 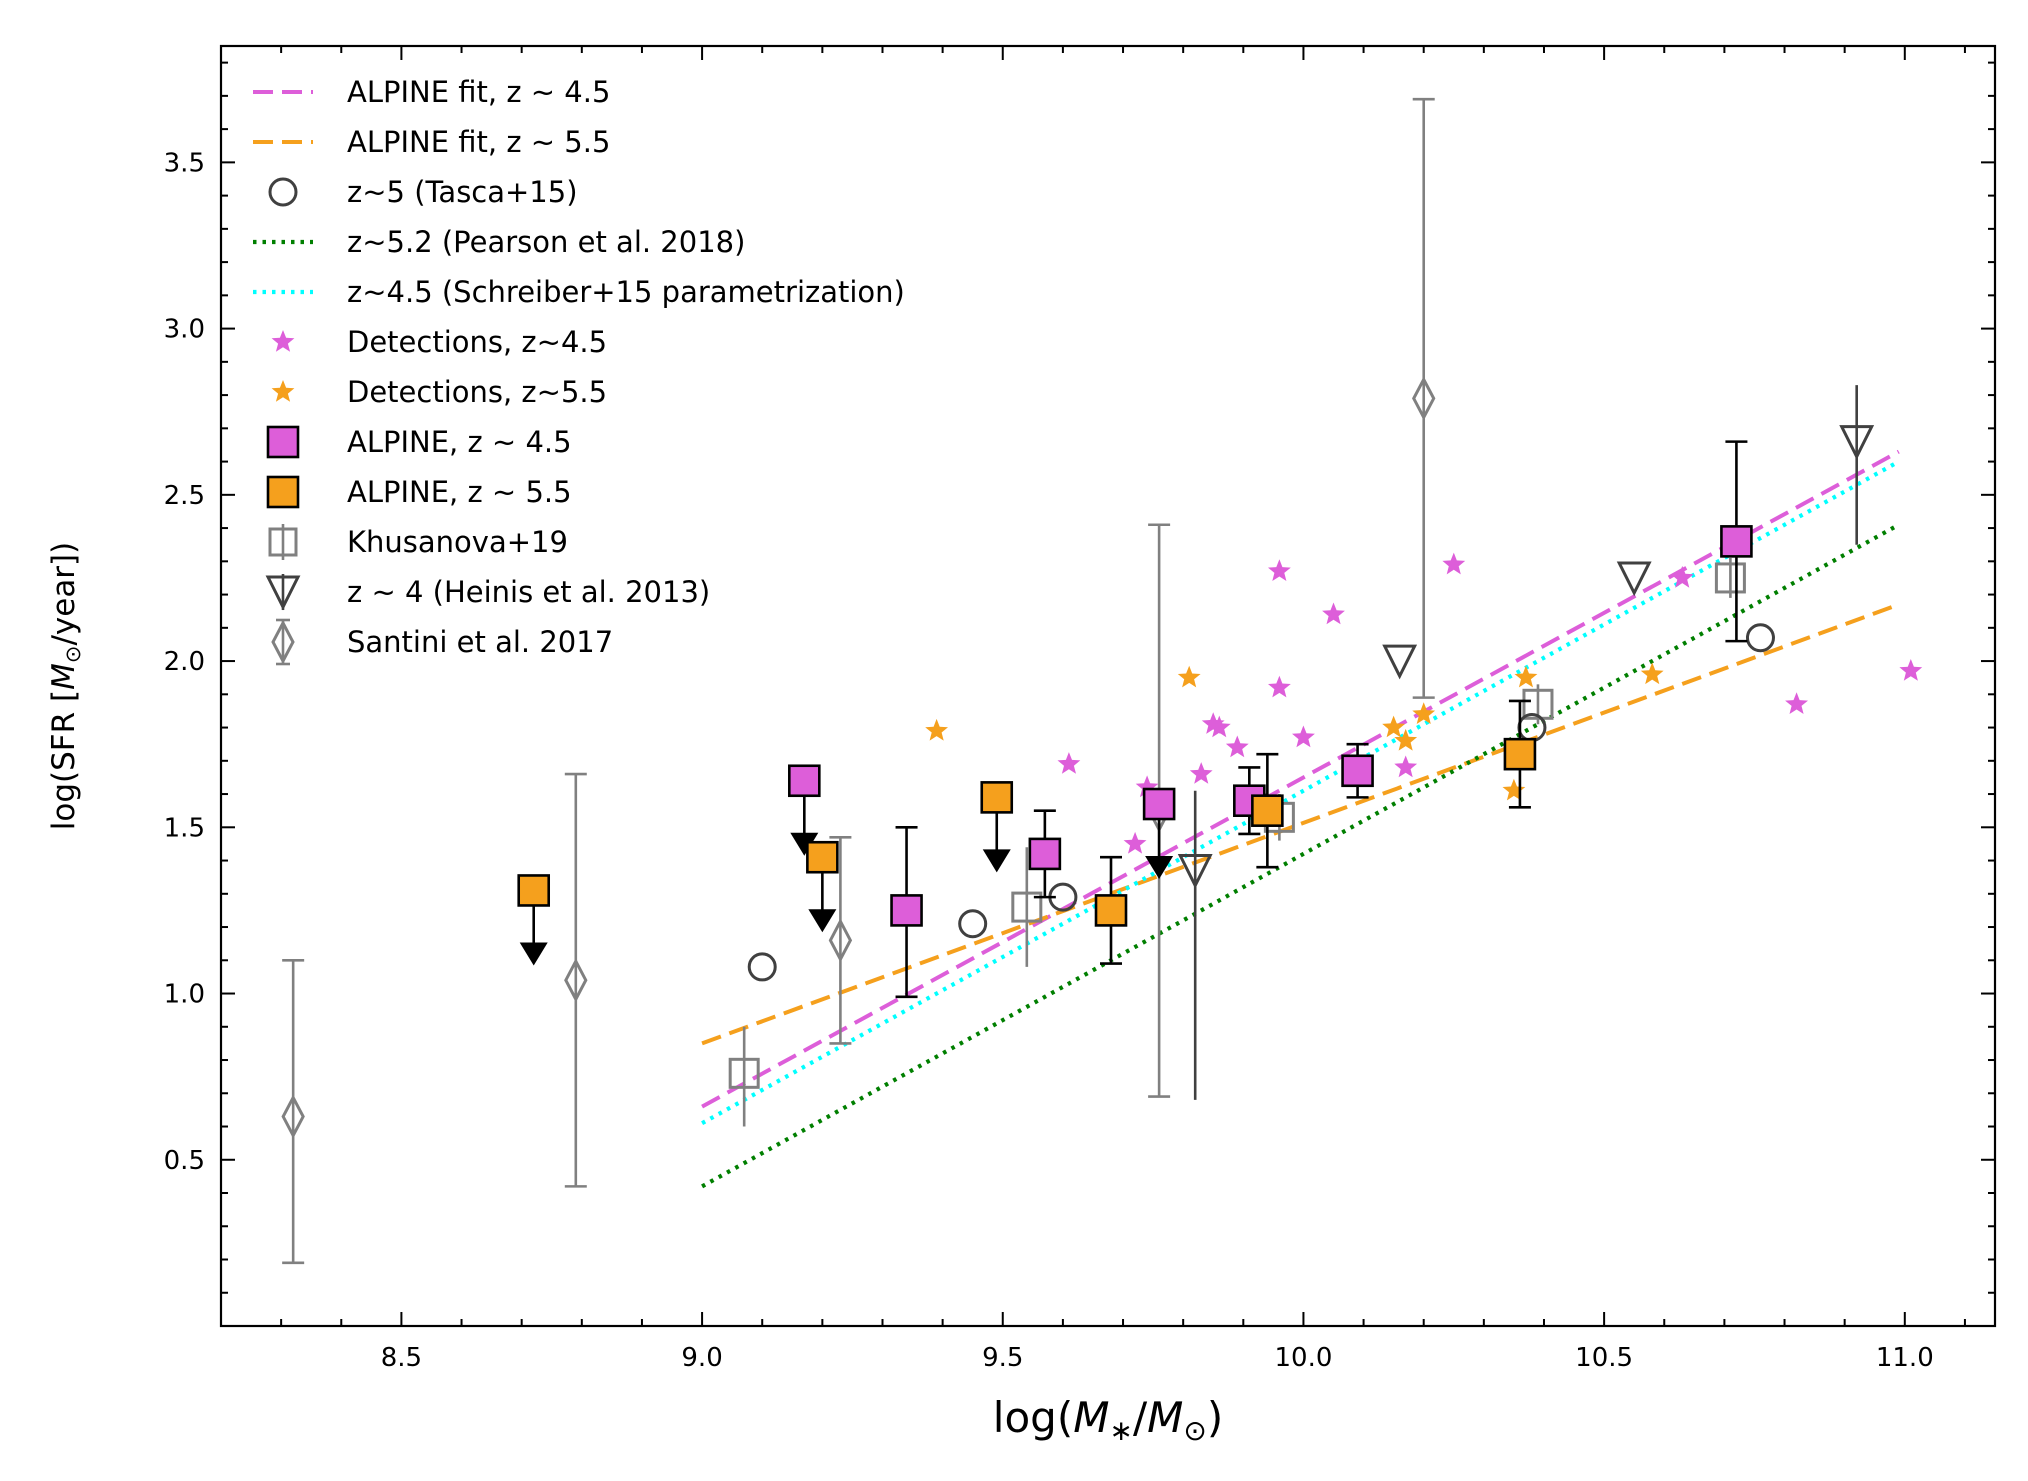 I want to click on legend-item: Detections, z~4.5, so click(x=439, y=342).